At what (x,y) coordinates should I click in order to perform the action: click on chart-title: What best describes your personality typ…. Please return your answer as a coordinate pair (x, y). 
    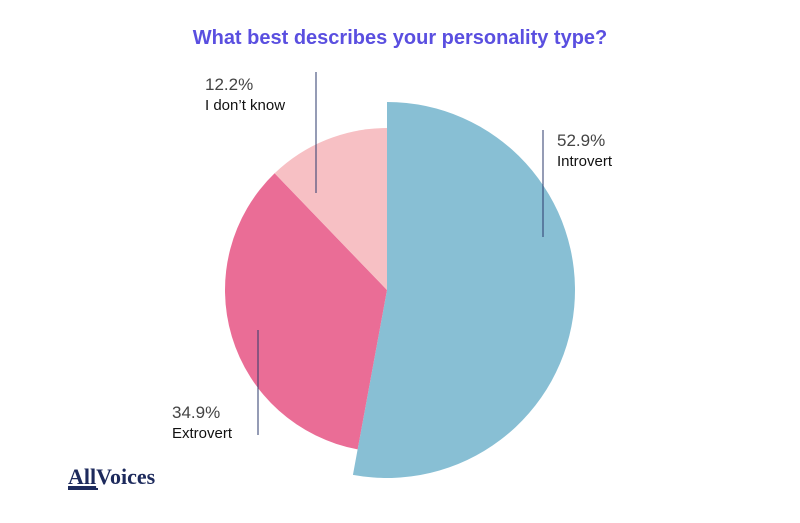
    Looking at the image, I should click on (400, 38).